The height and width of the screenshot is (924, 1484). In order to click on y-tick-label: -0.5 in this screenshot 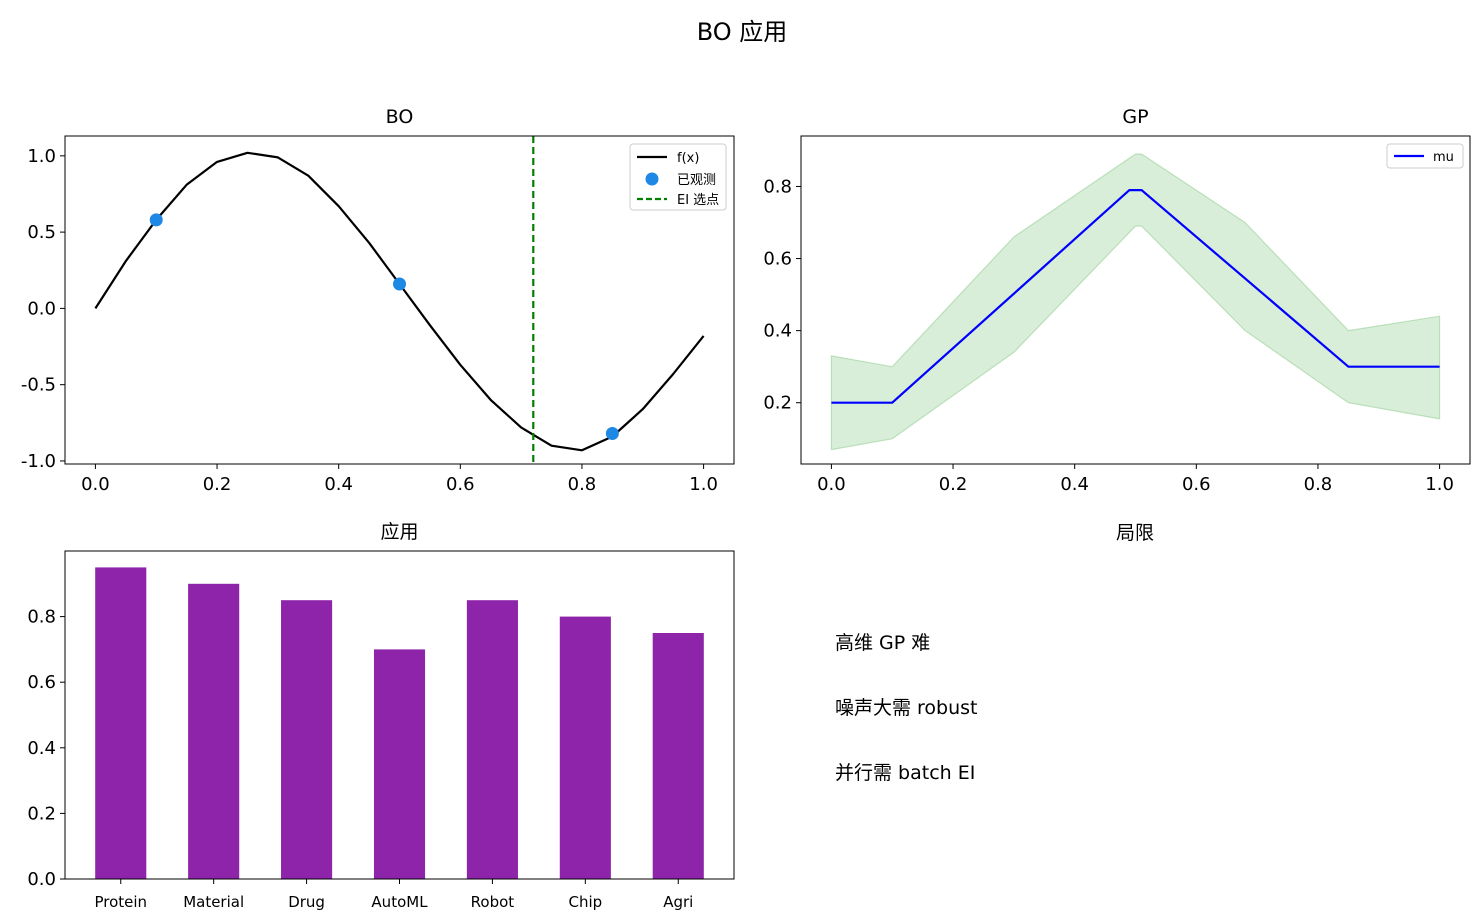, I will do `click(38, 385)`.